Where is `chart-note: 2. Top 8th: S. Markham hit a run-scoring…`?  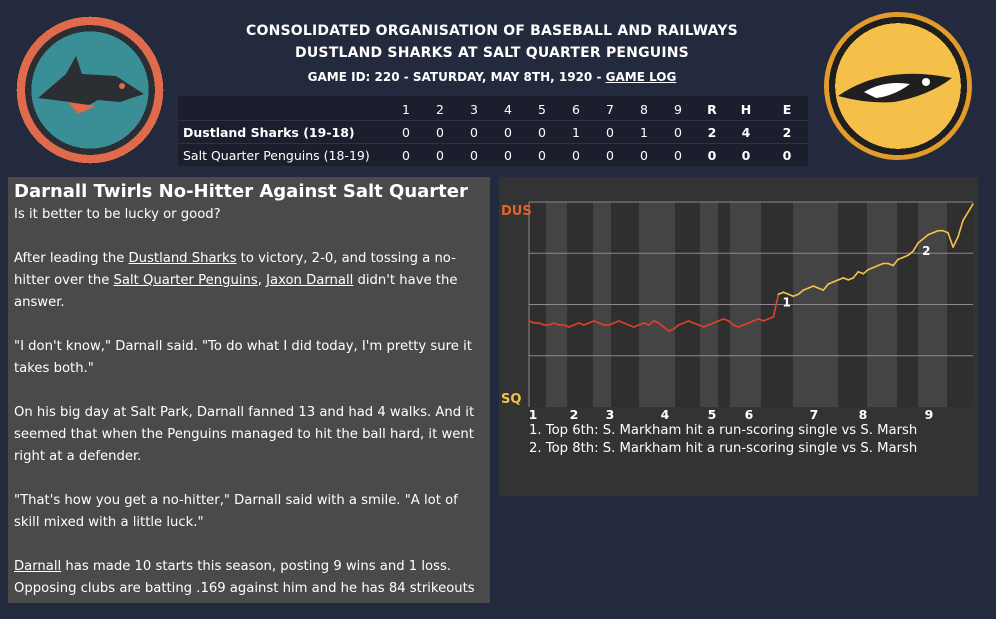 chart-note: 2. Top 8th: S. Markham hit a run-scoring… is located at coordinates (723, 448).